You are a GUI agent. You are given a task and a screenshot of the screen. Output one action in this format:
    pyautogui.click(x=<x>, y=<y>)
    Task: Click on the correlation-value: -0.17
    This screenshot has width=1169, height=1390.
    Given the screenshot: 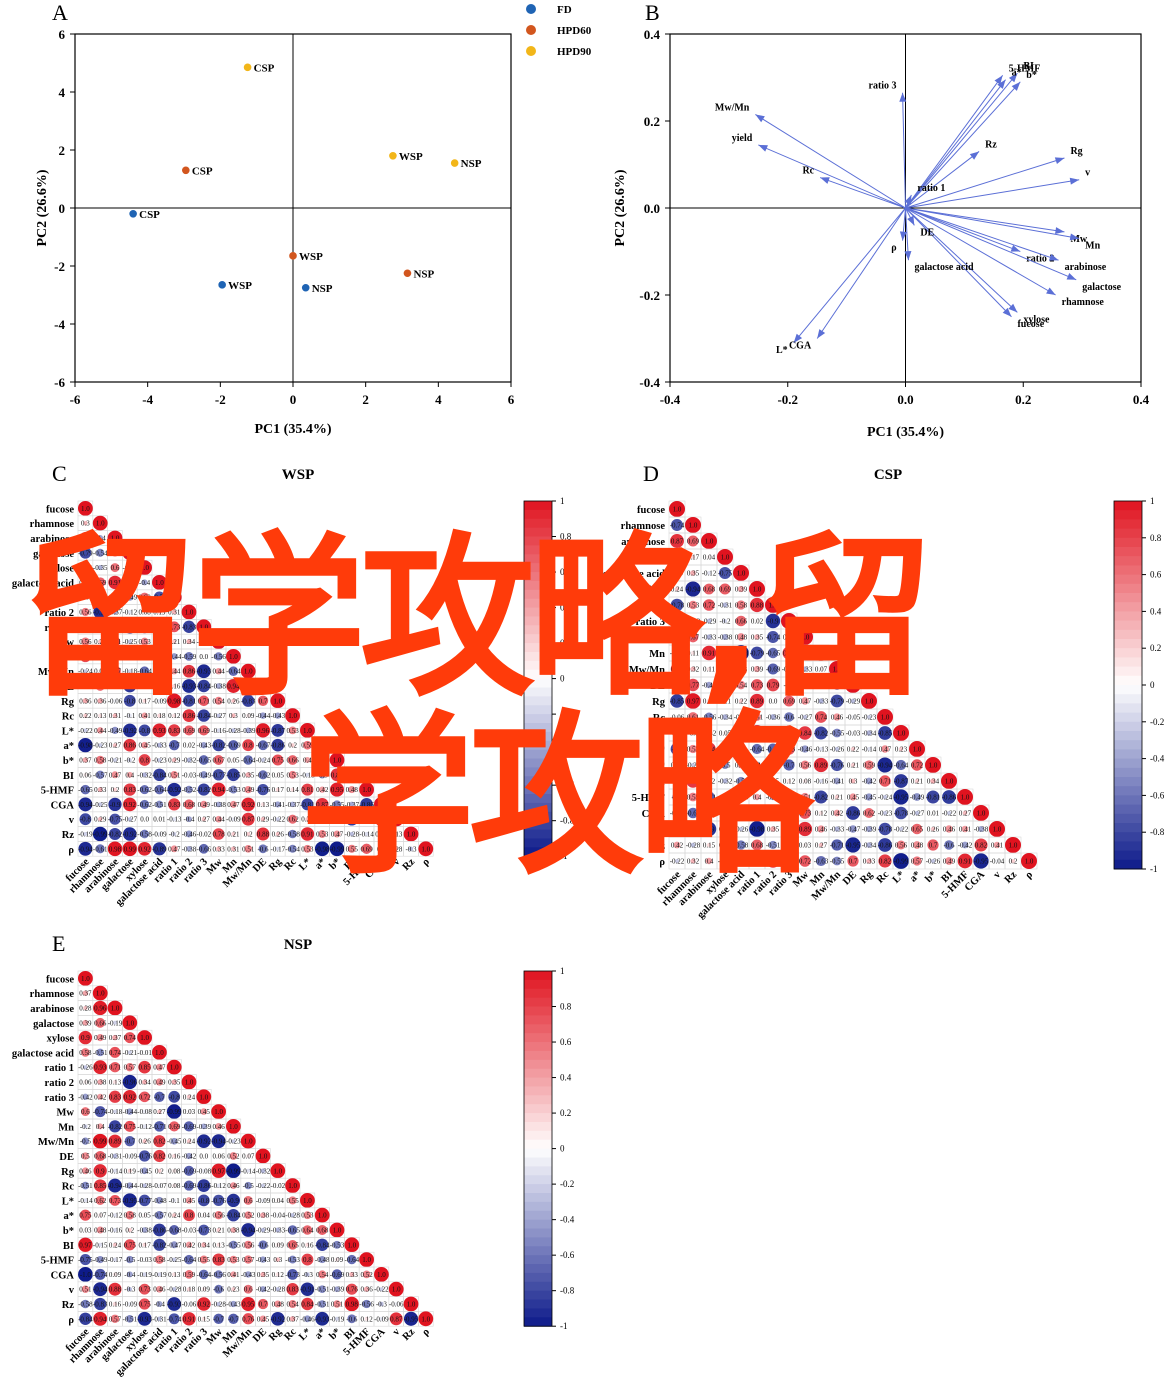 What is the action you would take?
    pyautogui.click(x=278, y=849)
    